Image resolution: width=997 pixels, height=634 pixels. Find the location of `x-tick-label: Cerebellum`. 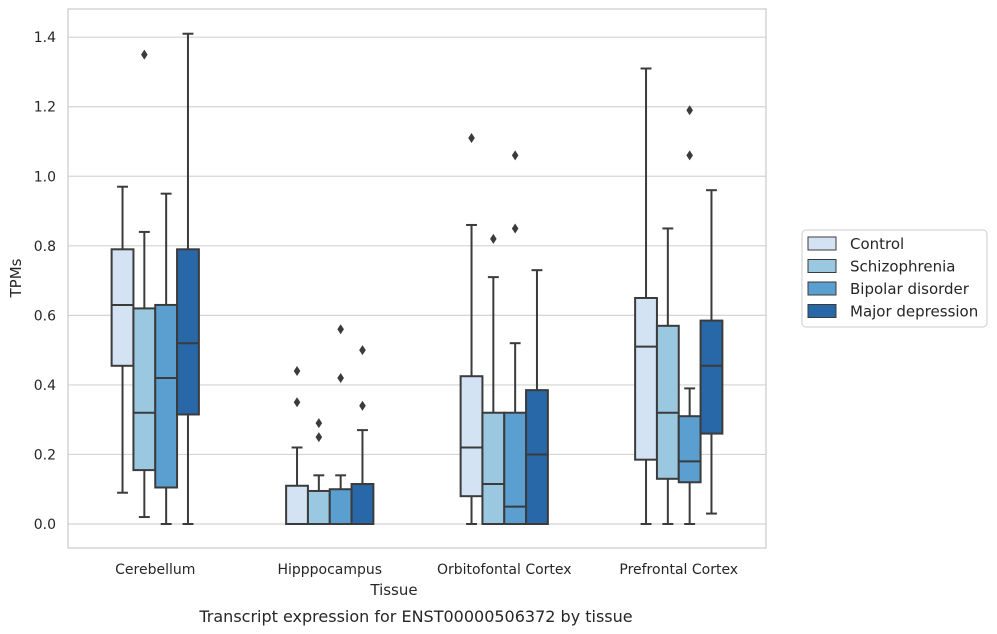

x-tick-label: Cerebellum is located at coordinates (155, 570).